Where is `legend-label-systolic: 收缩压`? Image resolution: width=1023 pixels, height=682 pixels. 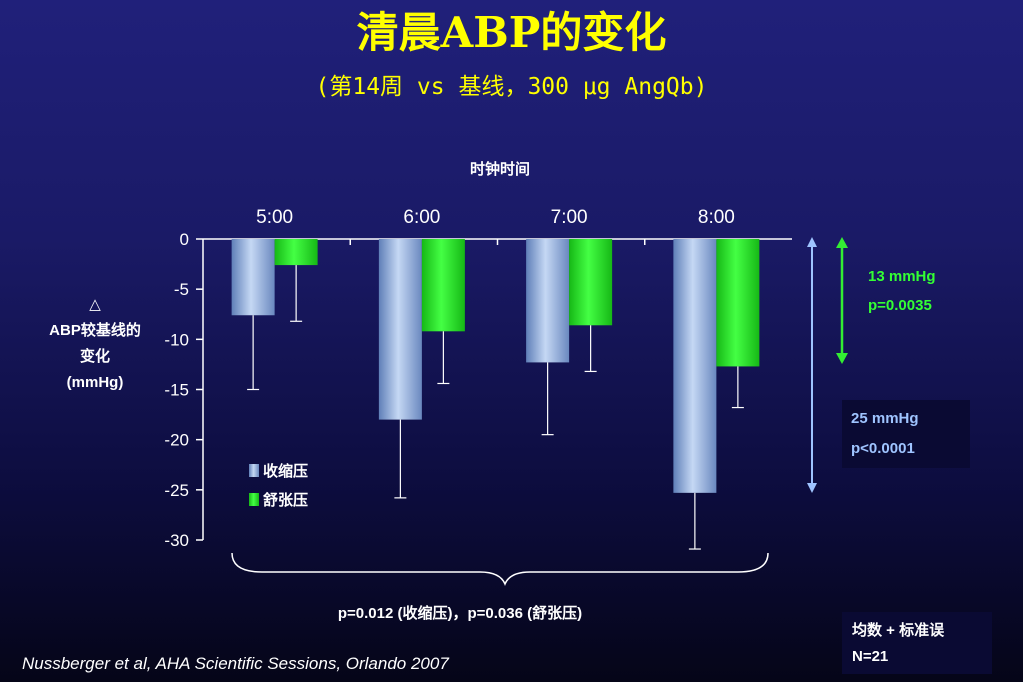
legend-label-systolic: 收缩压 is located at coordinates (285, 471).